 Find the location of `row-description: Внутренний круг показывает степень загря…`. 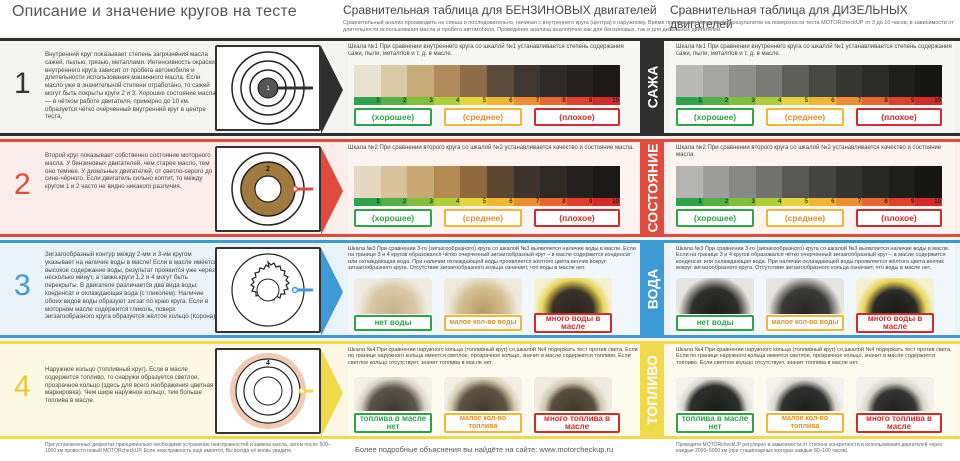

row-description: Внутренний круг показывает степень загря… is located at coordinates (130, 86).